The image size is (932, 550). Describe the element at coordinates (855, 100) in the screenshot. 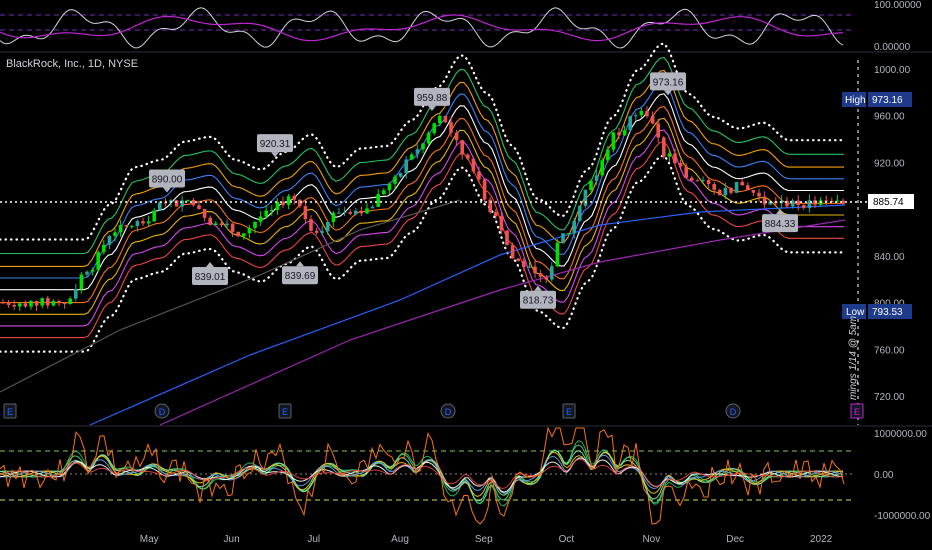

I see `high-badge-label: High` at that location.